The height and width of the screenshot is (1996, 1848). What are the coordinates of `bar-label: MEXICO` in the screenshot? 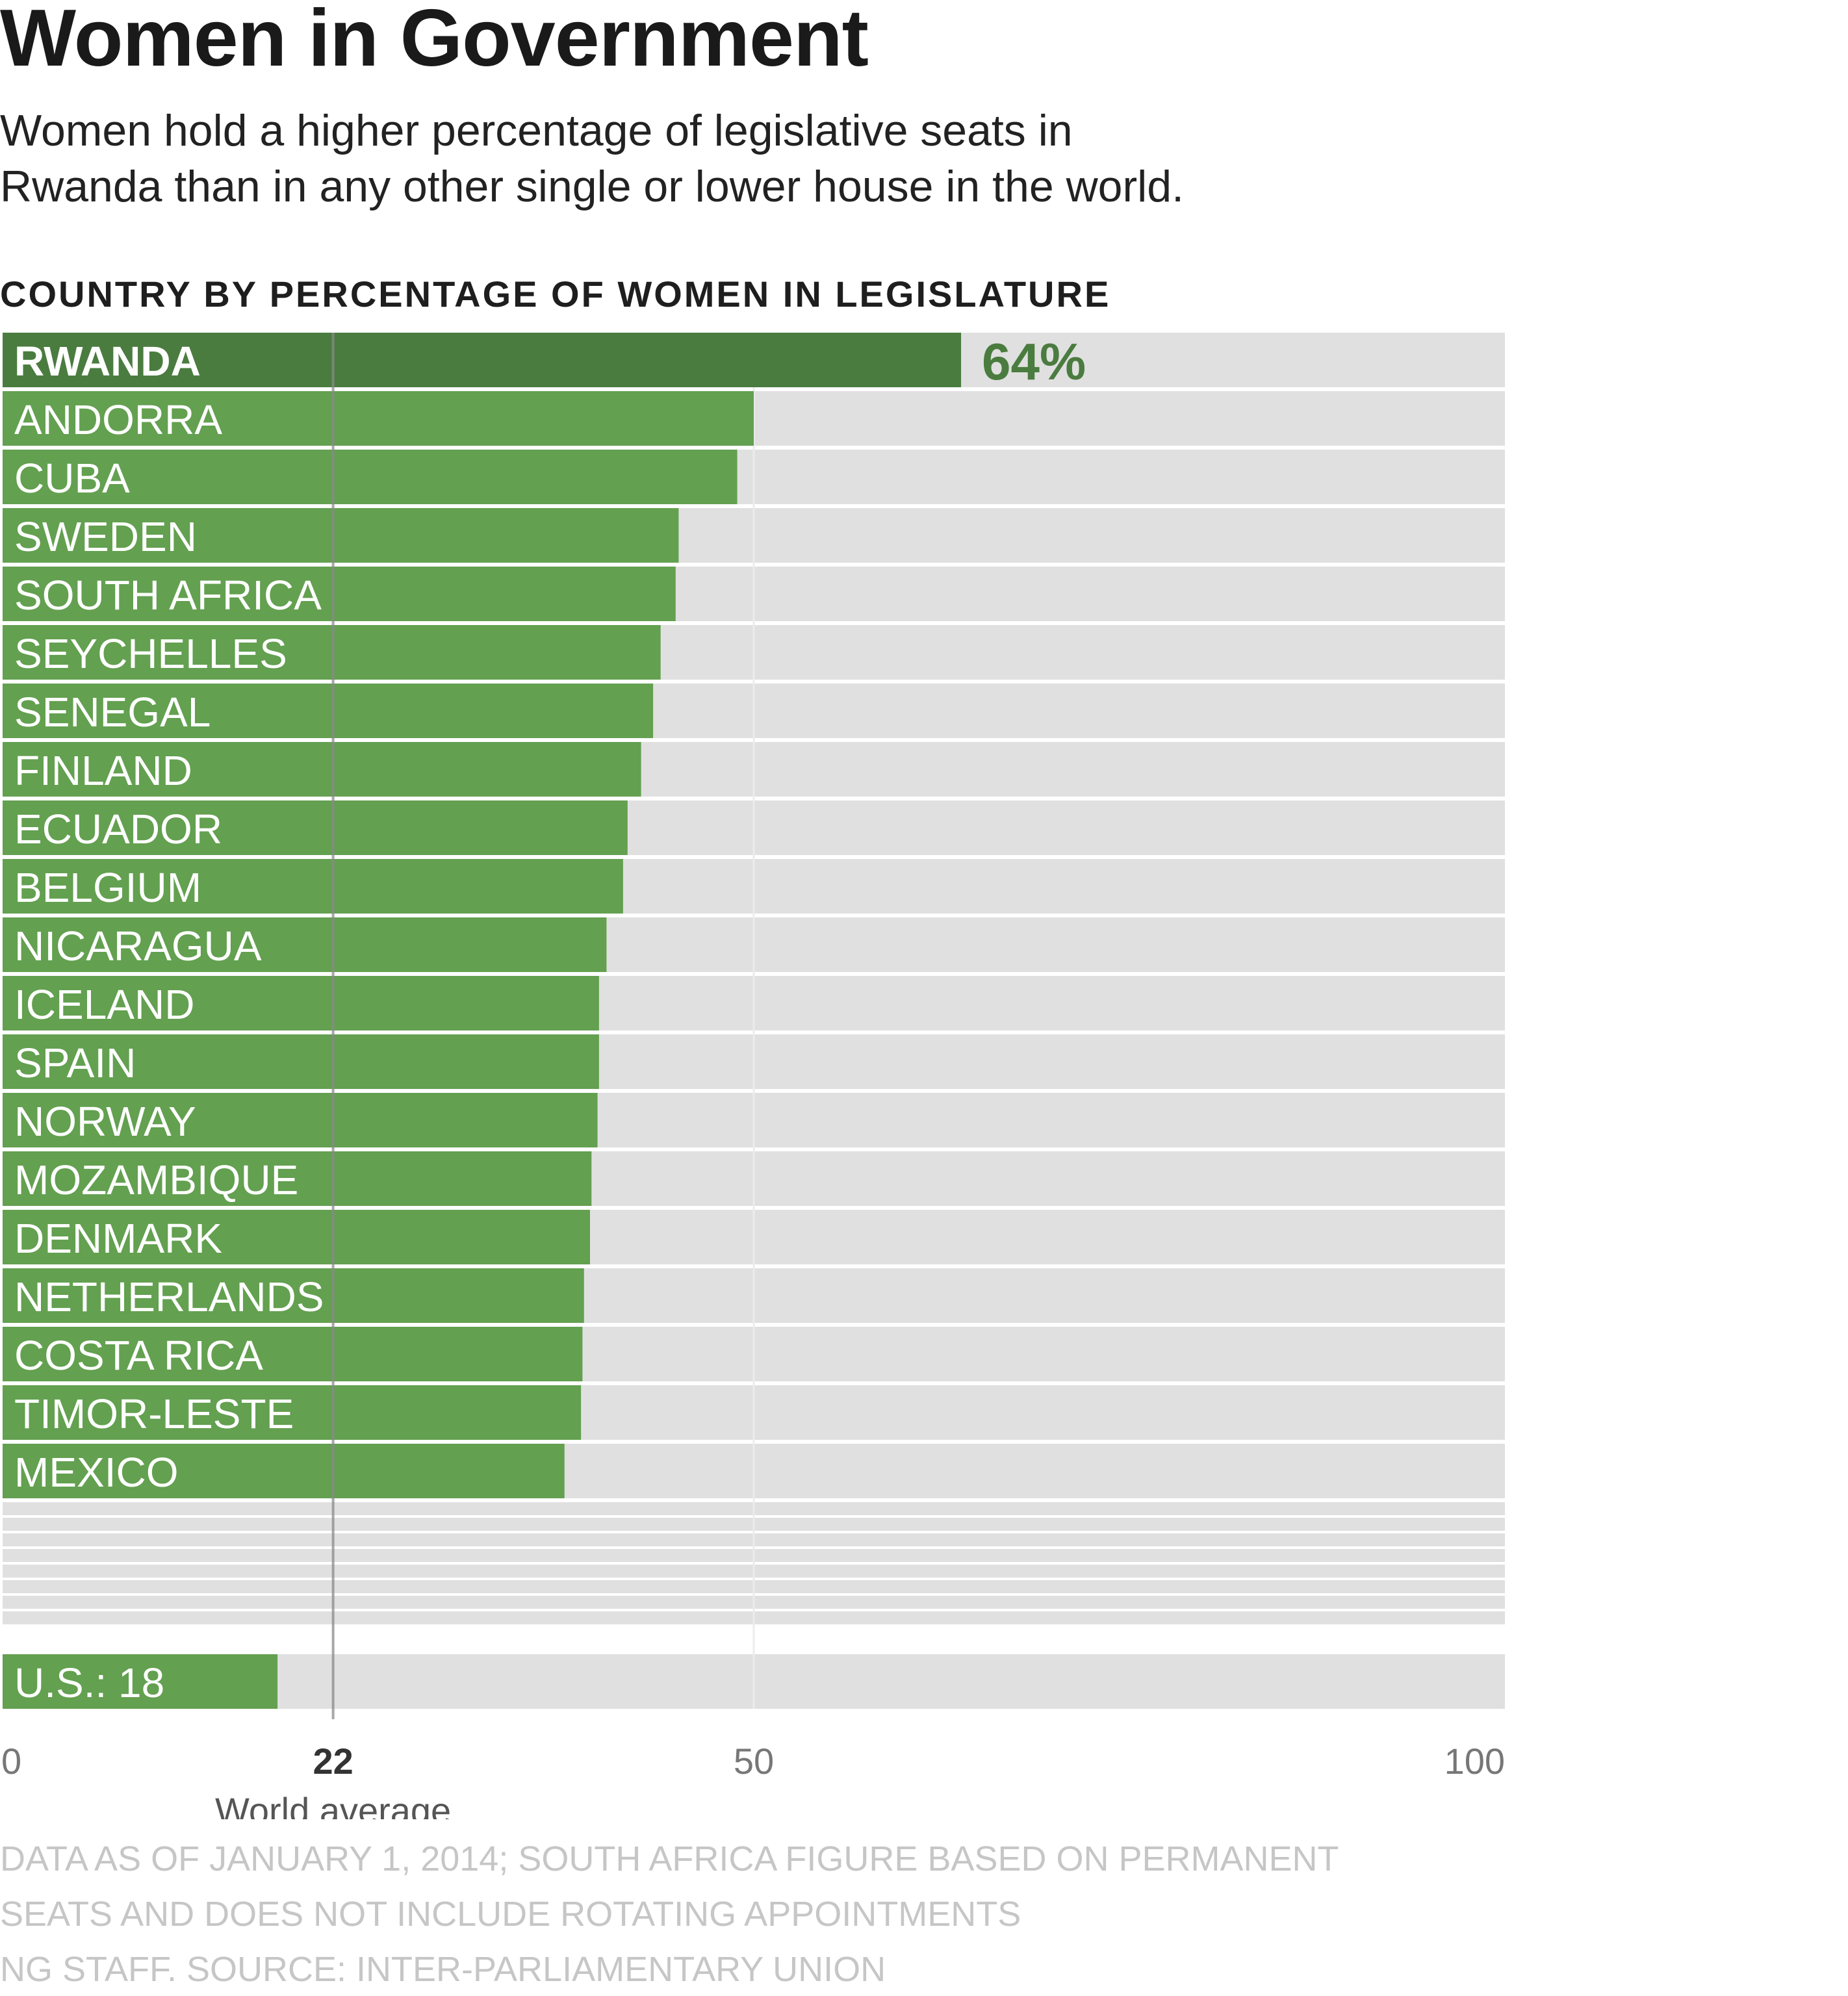 It's located at (96, 1473).